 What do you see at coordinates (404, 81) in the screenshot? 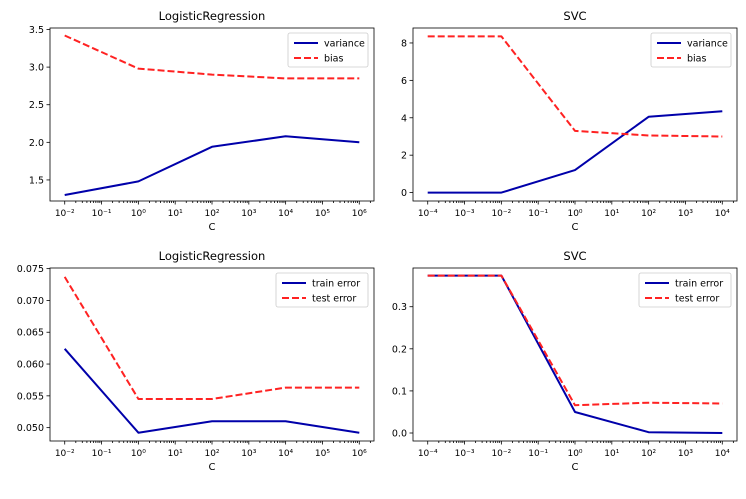
I see `y-tick-label: 6` at bounding box center [404, 81].